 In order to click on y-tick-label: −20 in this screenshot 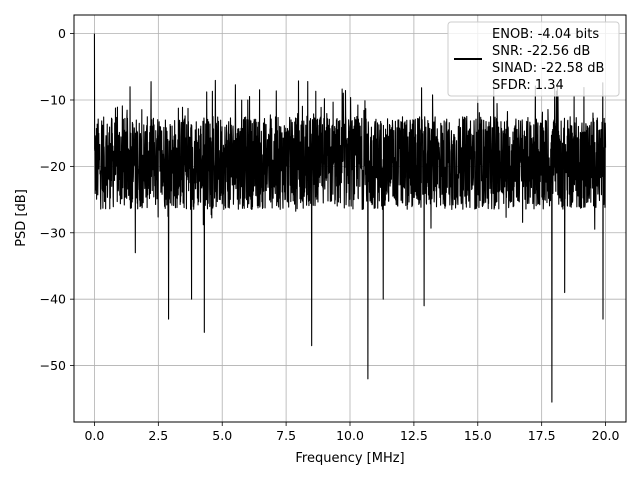, I will do `click(53, 166)`.